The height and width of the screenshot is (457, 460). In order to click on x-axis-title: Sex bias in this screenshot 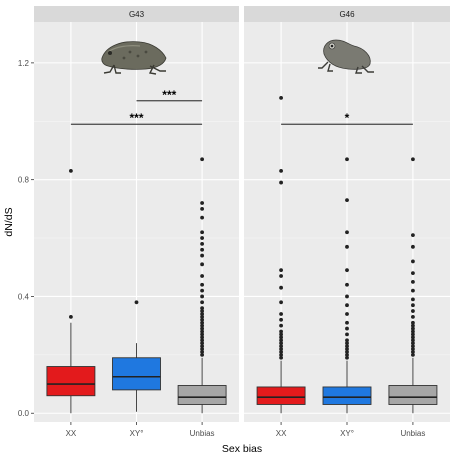, I will do `click(242, 449)`.